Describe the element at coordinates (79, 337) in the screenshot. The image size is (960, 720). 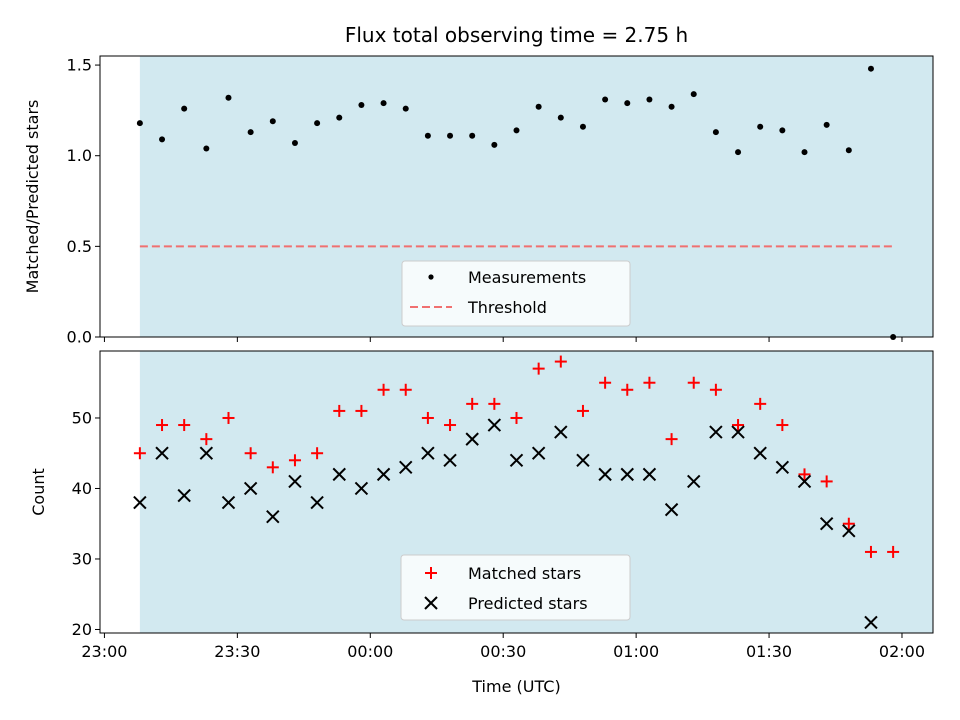
I see `ratio-y-tick-label: 0.0` at that location.